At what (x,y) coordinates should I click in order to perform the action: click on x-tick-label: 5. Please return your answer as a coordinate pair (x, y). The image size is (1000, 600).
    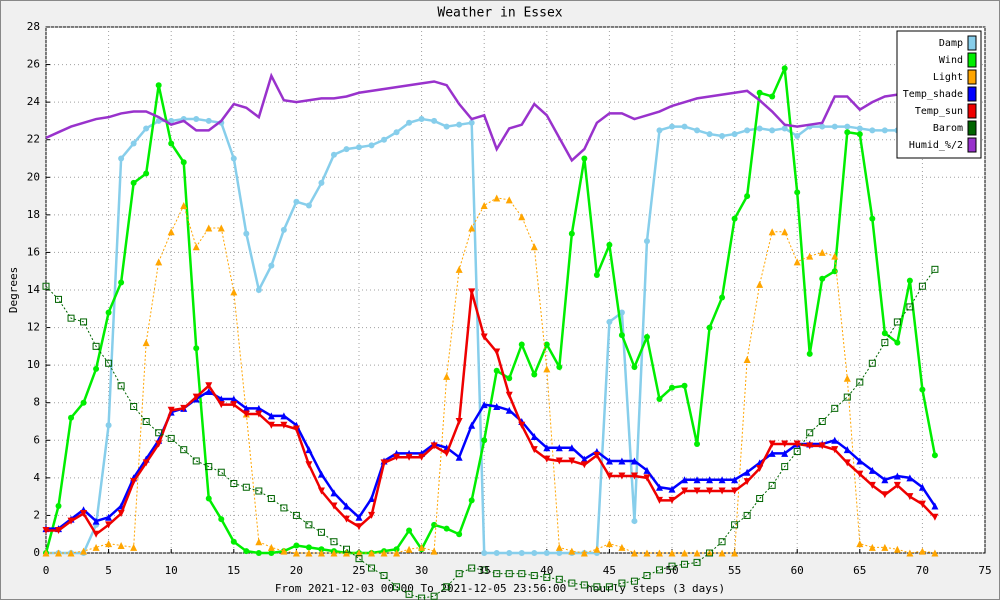
    Looking at the image, I should click on (108, 570).